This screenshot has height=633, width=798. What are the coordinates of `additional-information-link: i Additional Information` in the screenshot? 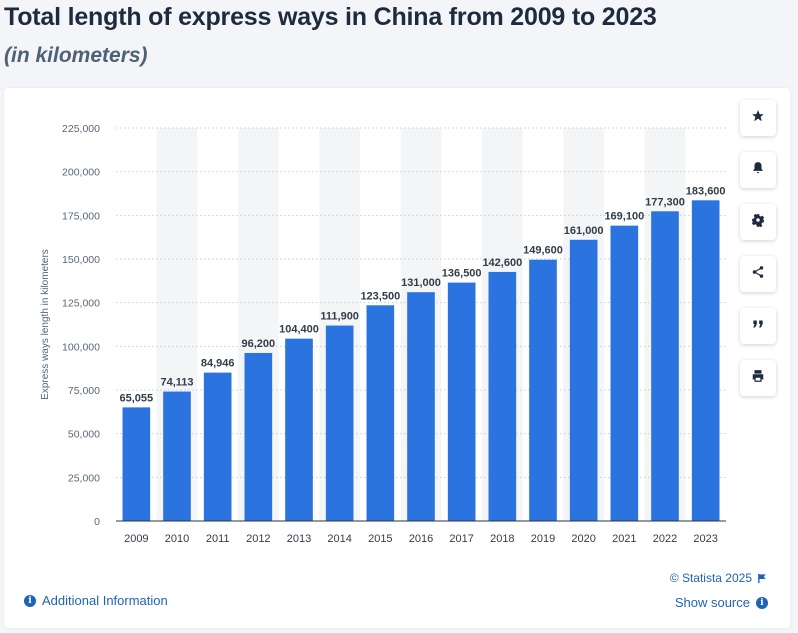 It's located at (96, 600).